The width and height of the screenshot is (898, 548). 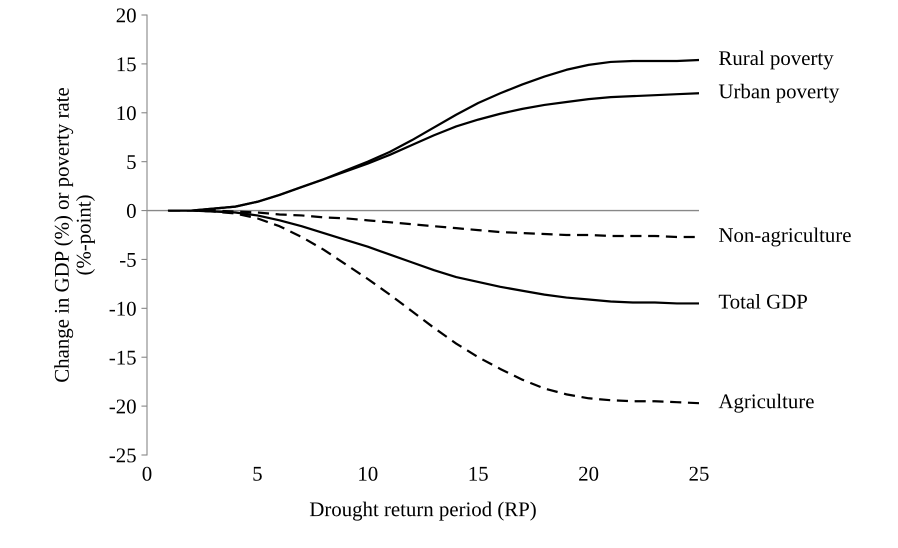 I want to click on y-tick-label: -25, so click(x=123, y=455).